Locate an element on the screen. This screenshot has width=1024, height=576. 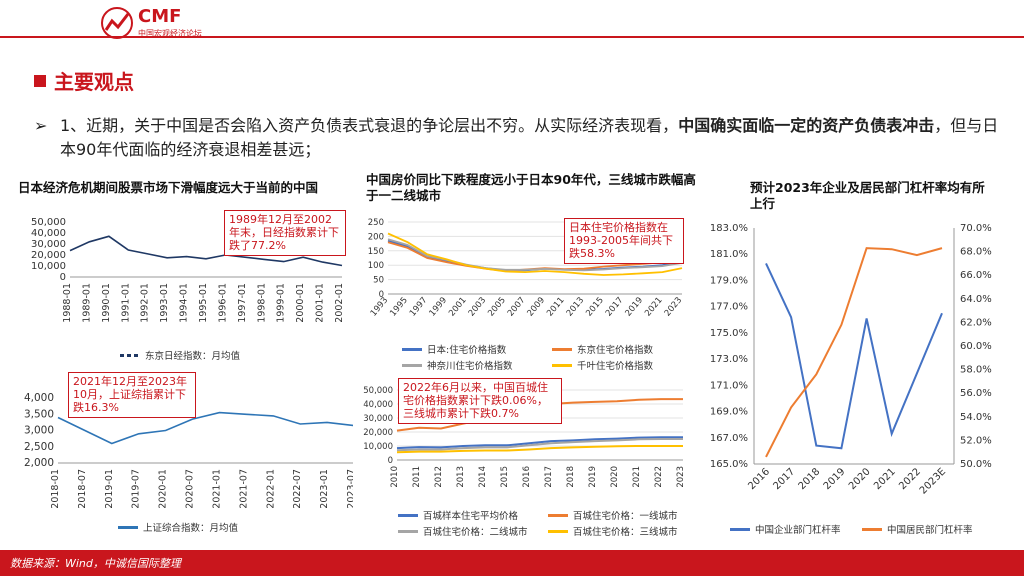
c3-xtick: 2009 is located at coordinates (537, 307).